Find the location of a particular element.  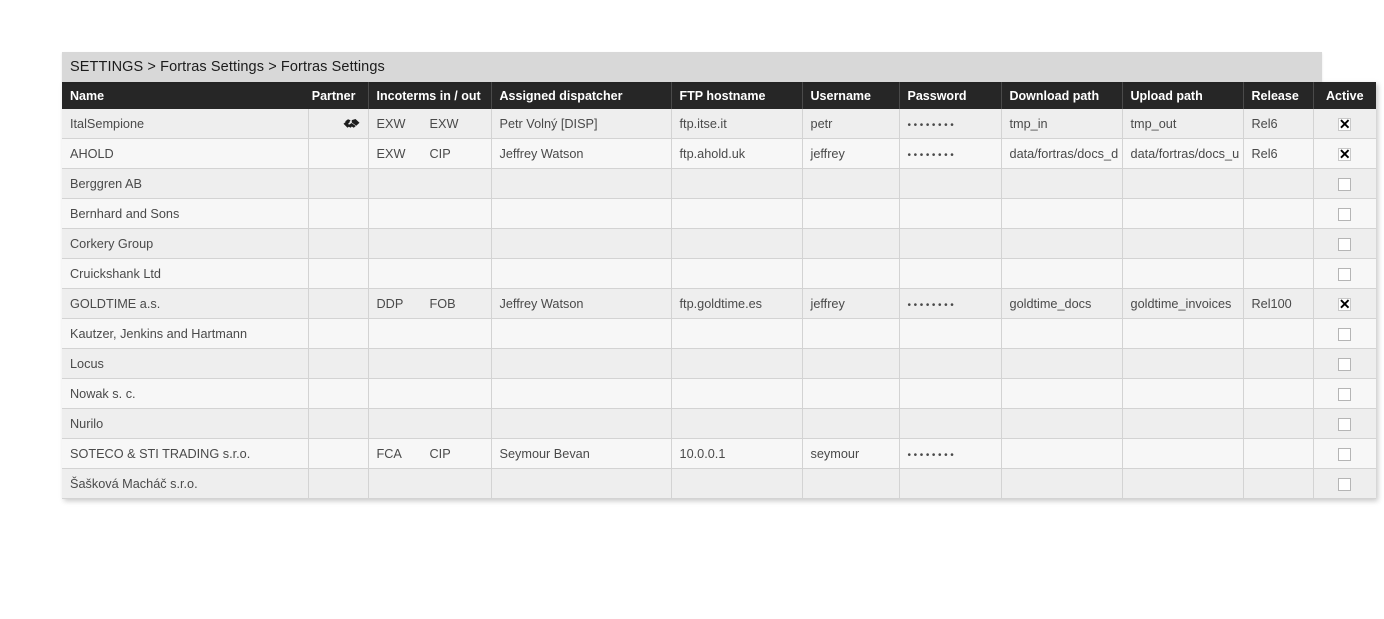

cell-assigned-dispatcher: Petr Volný [DISP] is located at coordinates (581, 124).